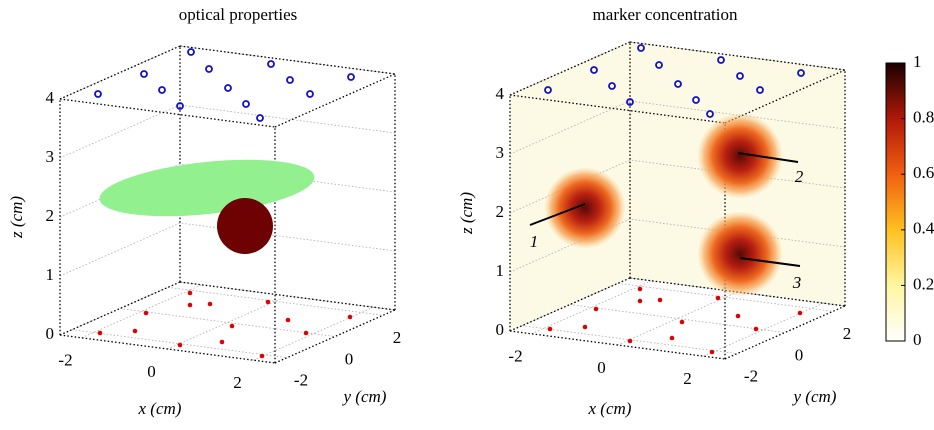 The width and height of the screenshot is (934, 430). Describe the element at coordinates (151, 371) in the screenshot. I see `x-tick-label: 0` at that location.